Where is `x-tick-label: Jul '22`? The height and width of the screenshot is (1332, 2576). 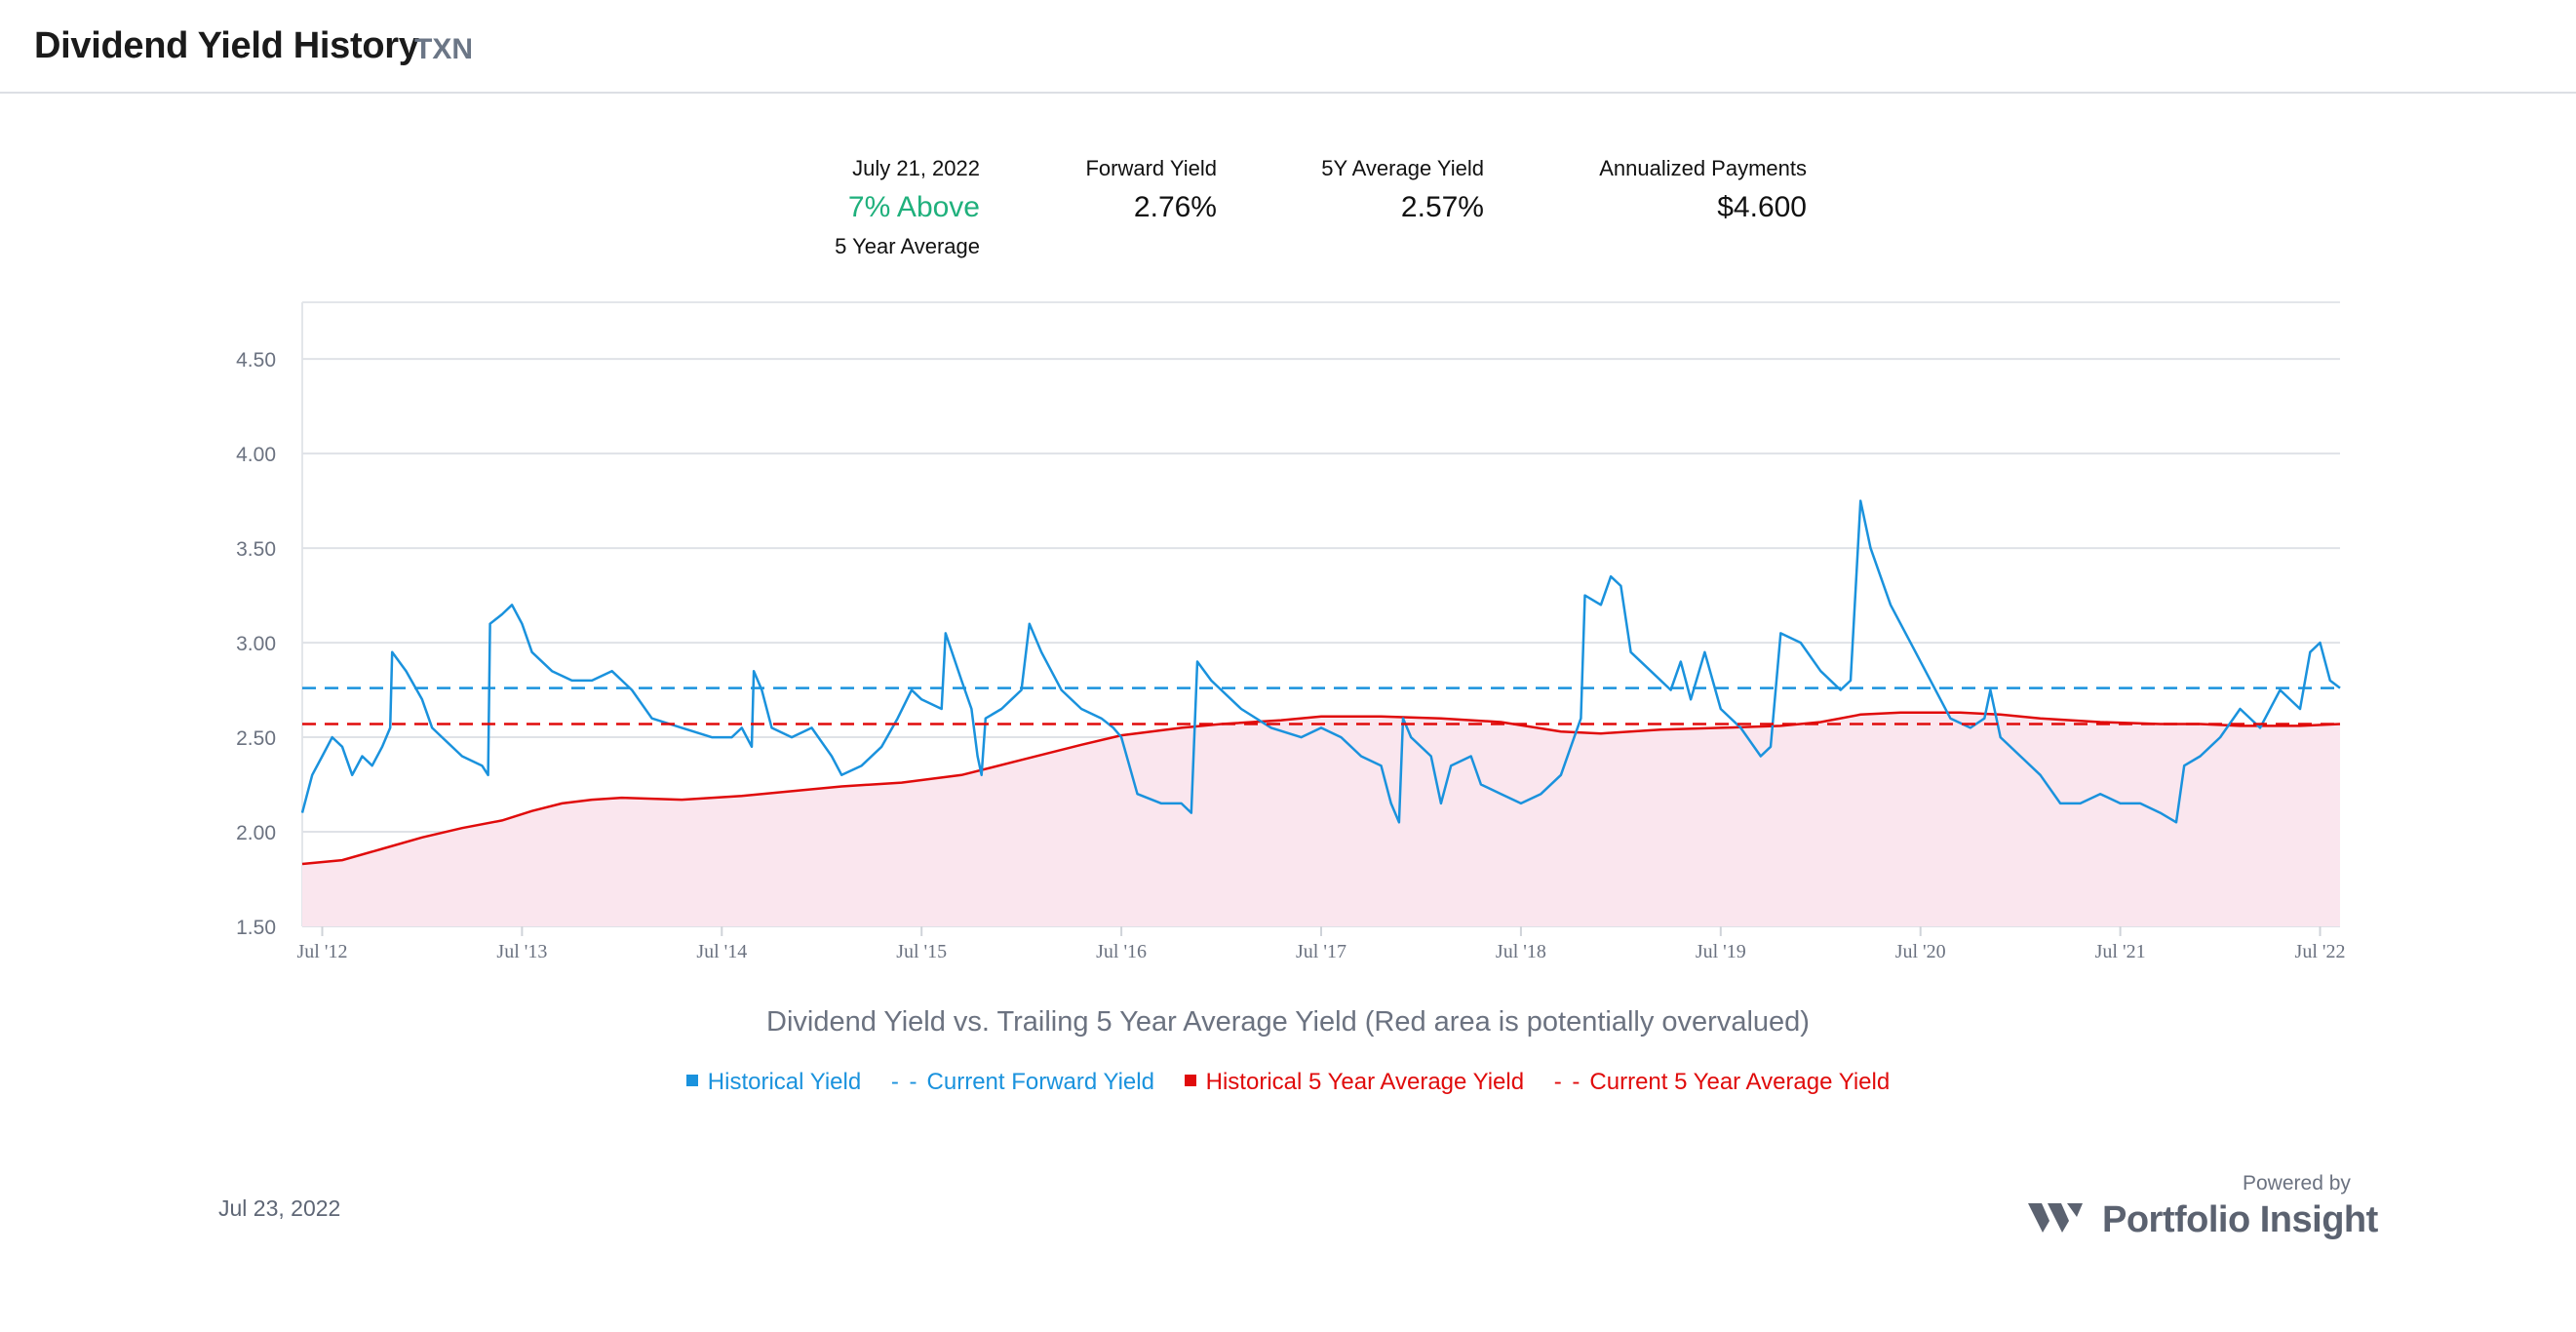 x-tick-label: Jul '22 is located at coordinates (2320, 951).